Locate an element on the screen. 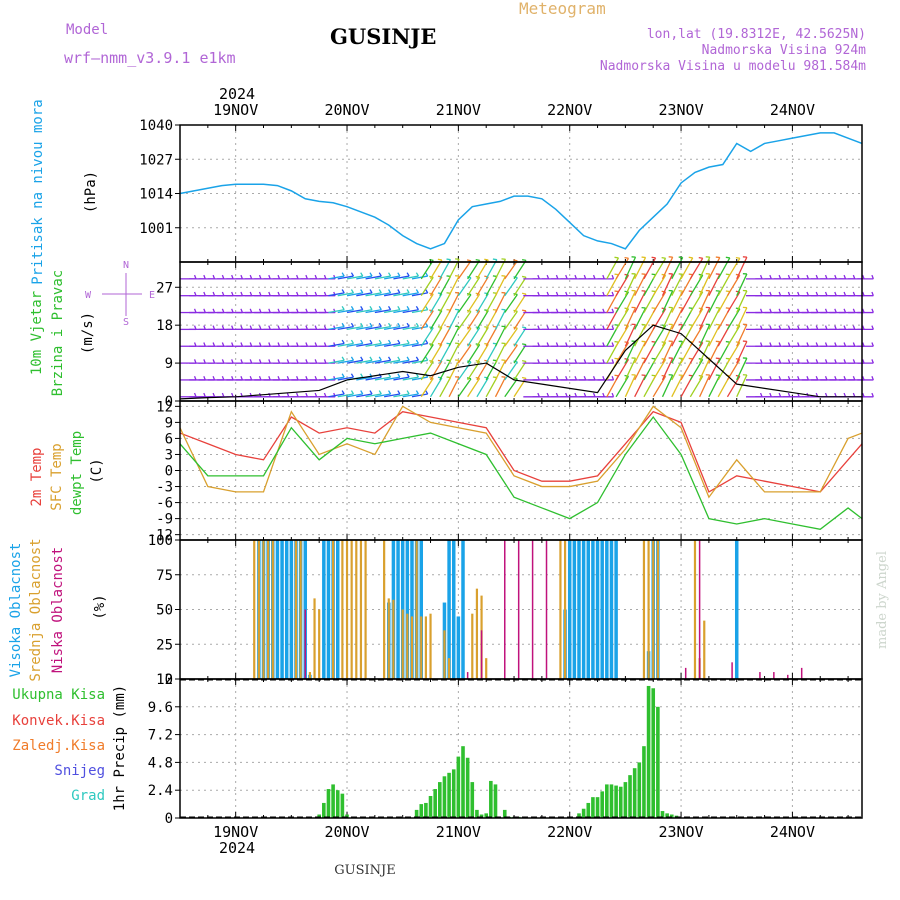 This screenshot has width=900, height=900. pressure-unit-label: (hPa) is located at coordinates (91, 192).